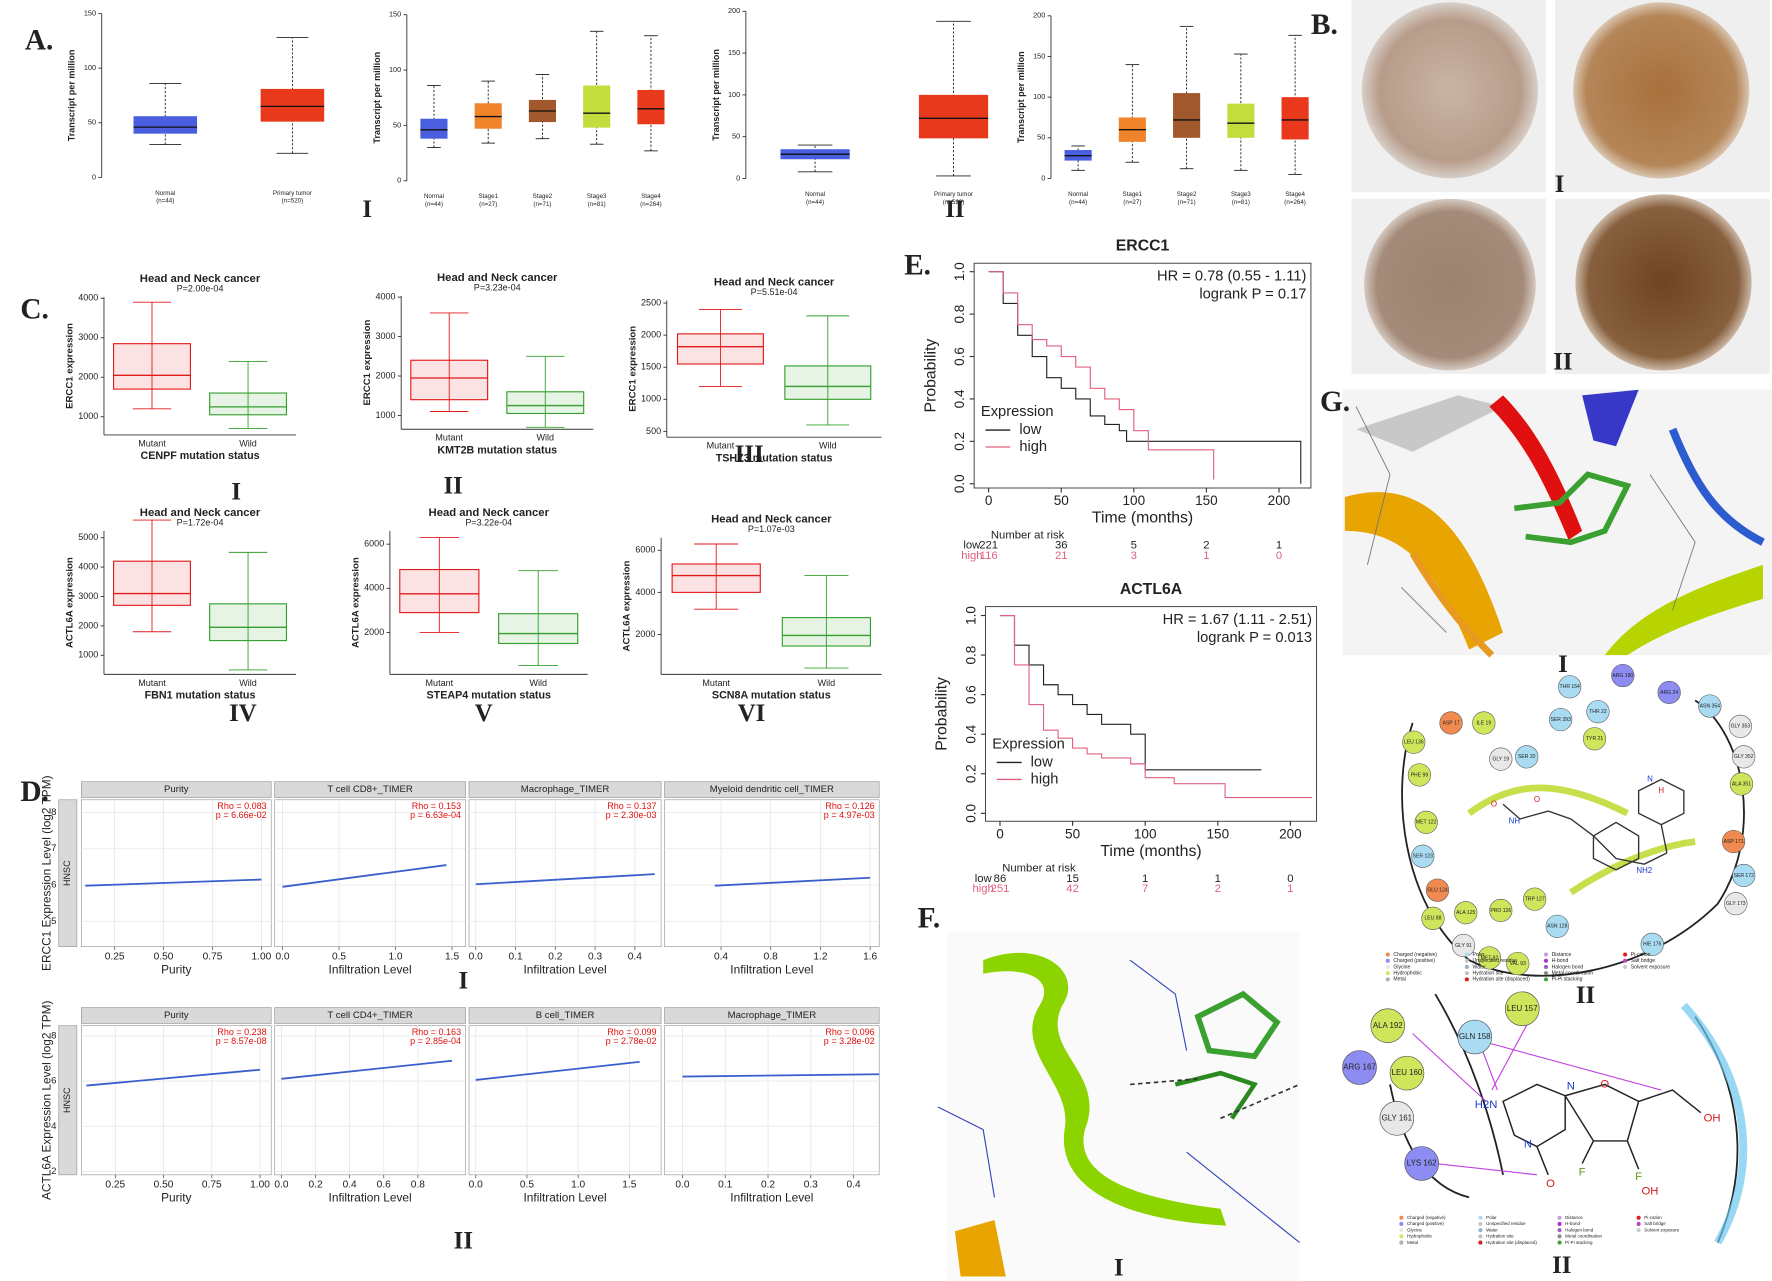 The width and height of the screenshot is (1772, 1281). I want to click on y-tick-label: 4000, so click(374, 588).